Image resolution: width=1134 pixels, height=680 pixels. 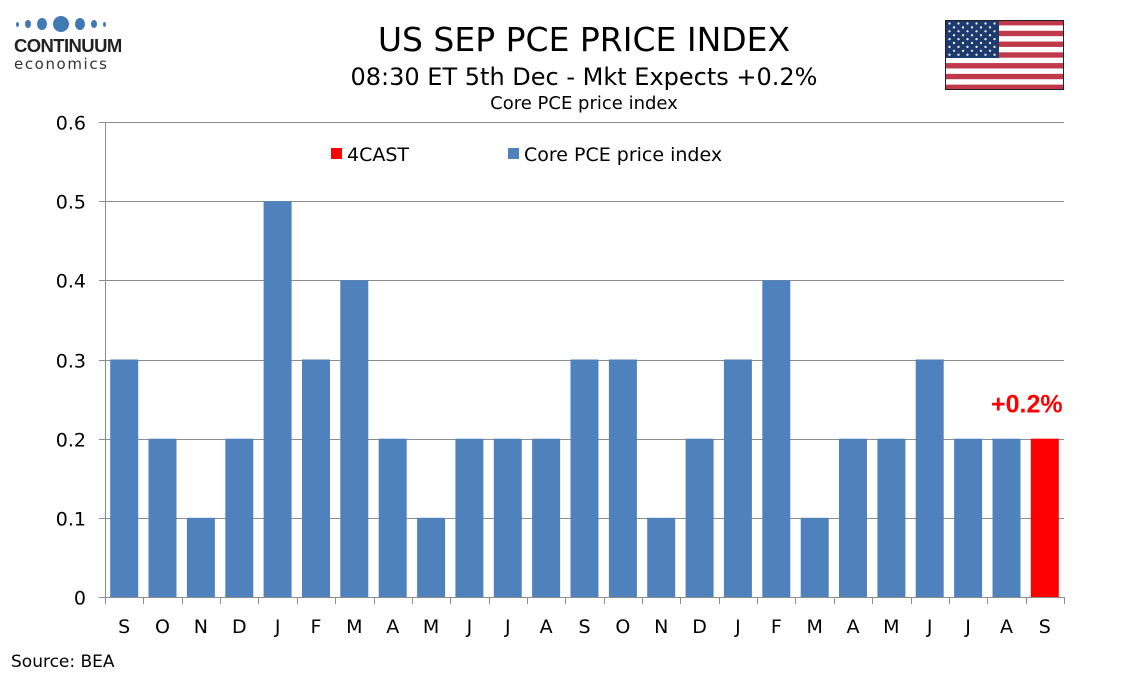 I want to click on y-tick-label: 0.3, so click(x=71, y=362).